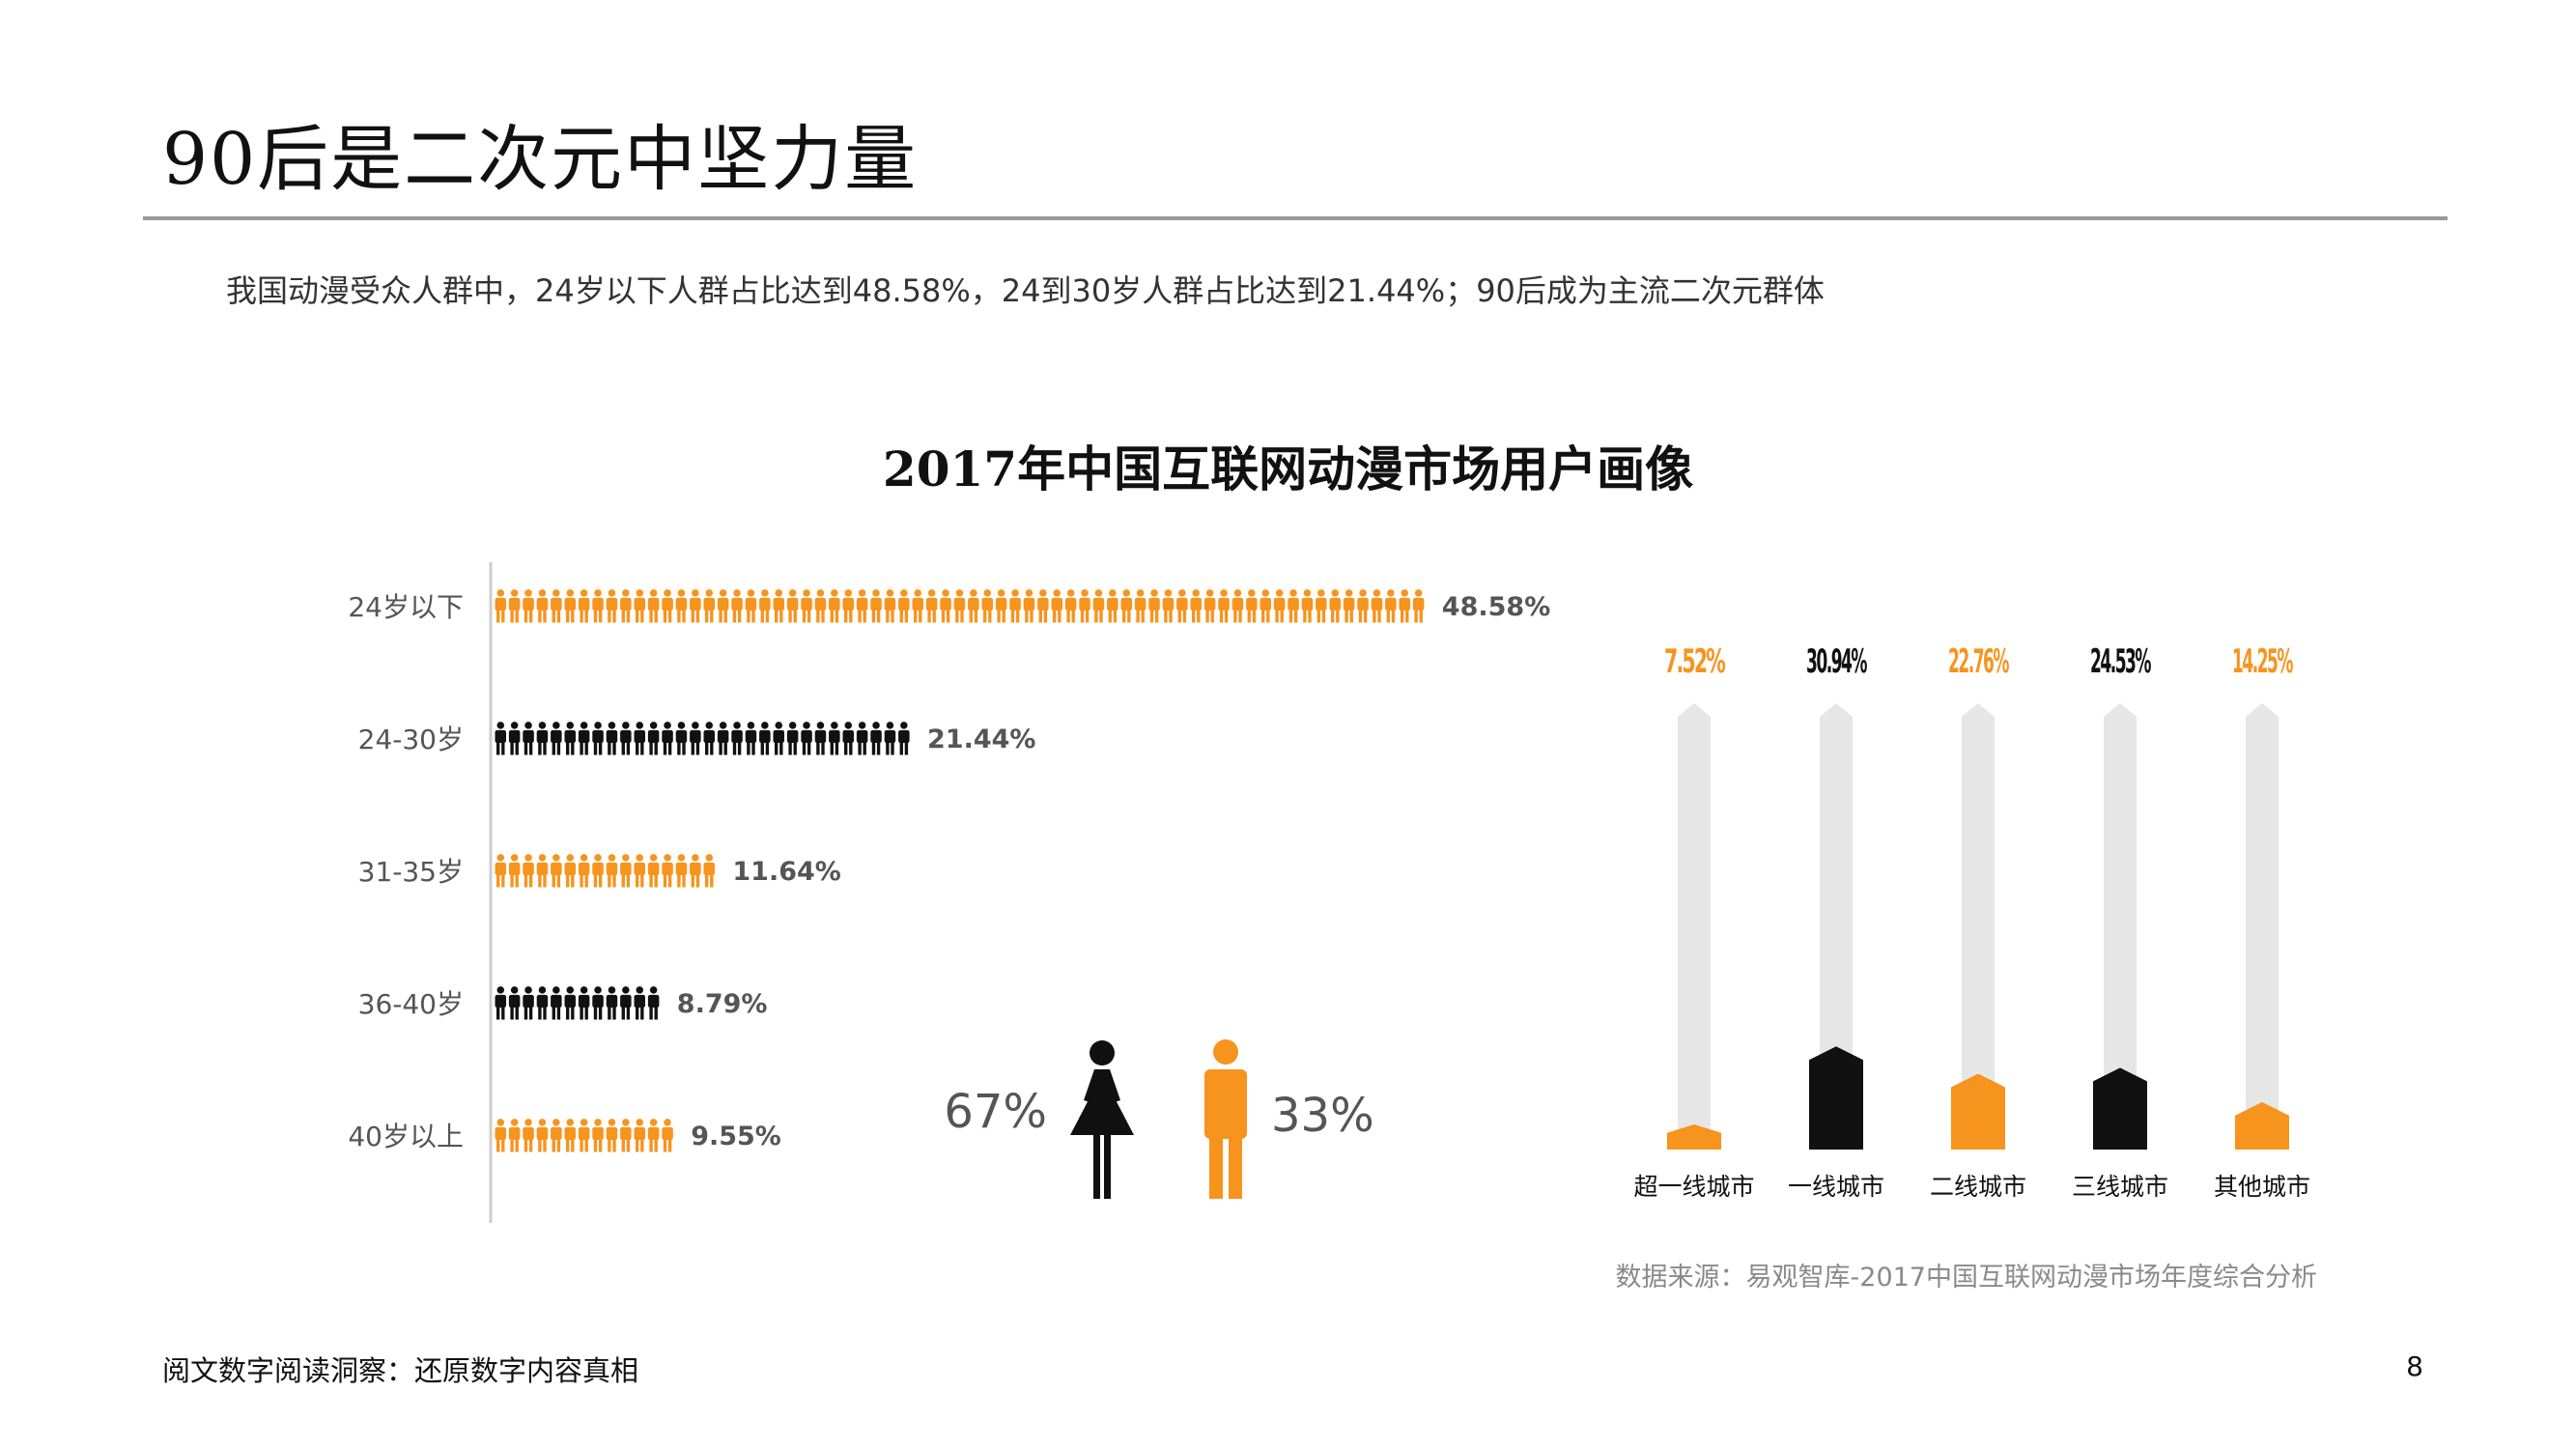  What do you see at coordinates (1836, 661) in the screenshot?
I see `city-value-label: 30.94%` at bounding box center [1836, 661].